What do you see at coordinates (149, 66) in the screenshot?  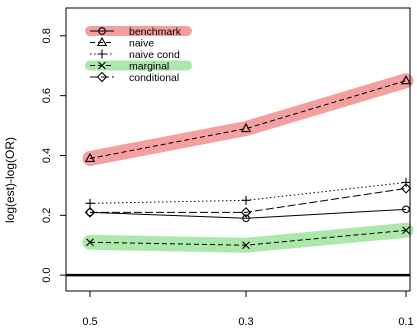 I see `legend-label-marginal: marginal` at bounding box center [149, 66].